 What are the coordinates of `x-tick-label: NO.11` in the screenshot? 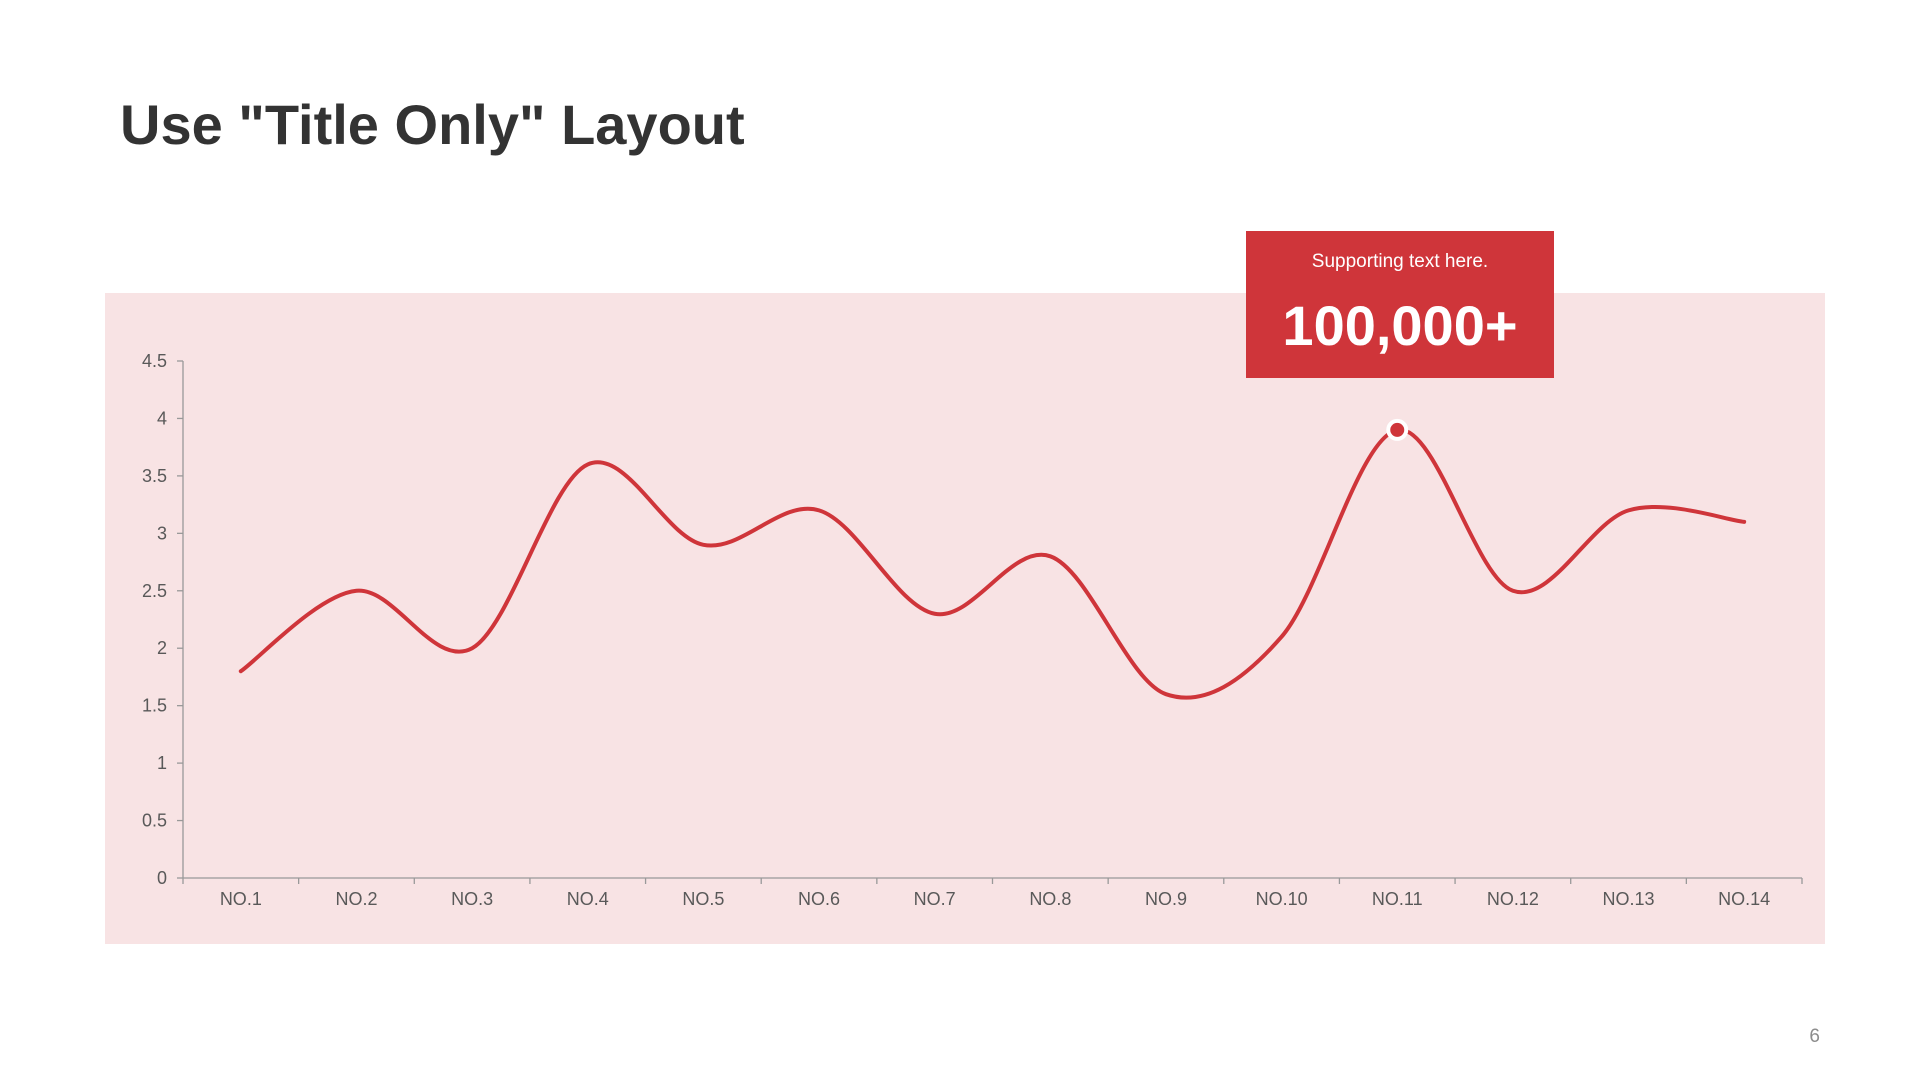 It's located at (1397, 899).